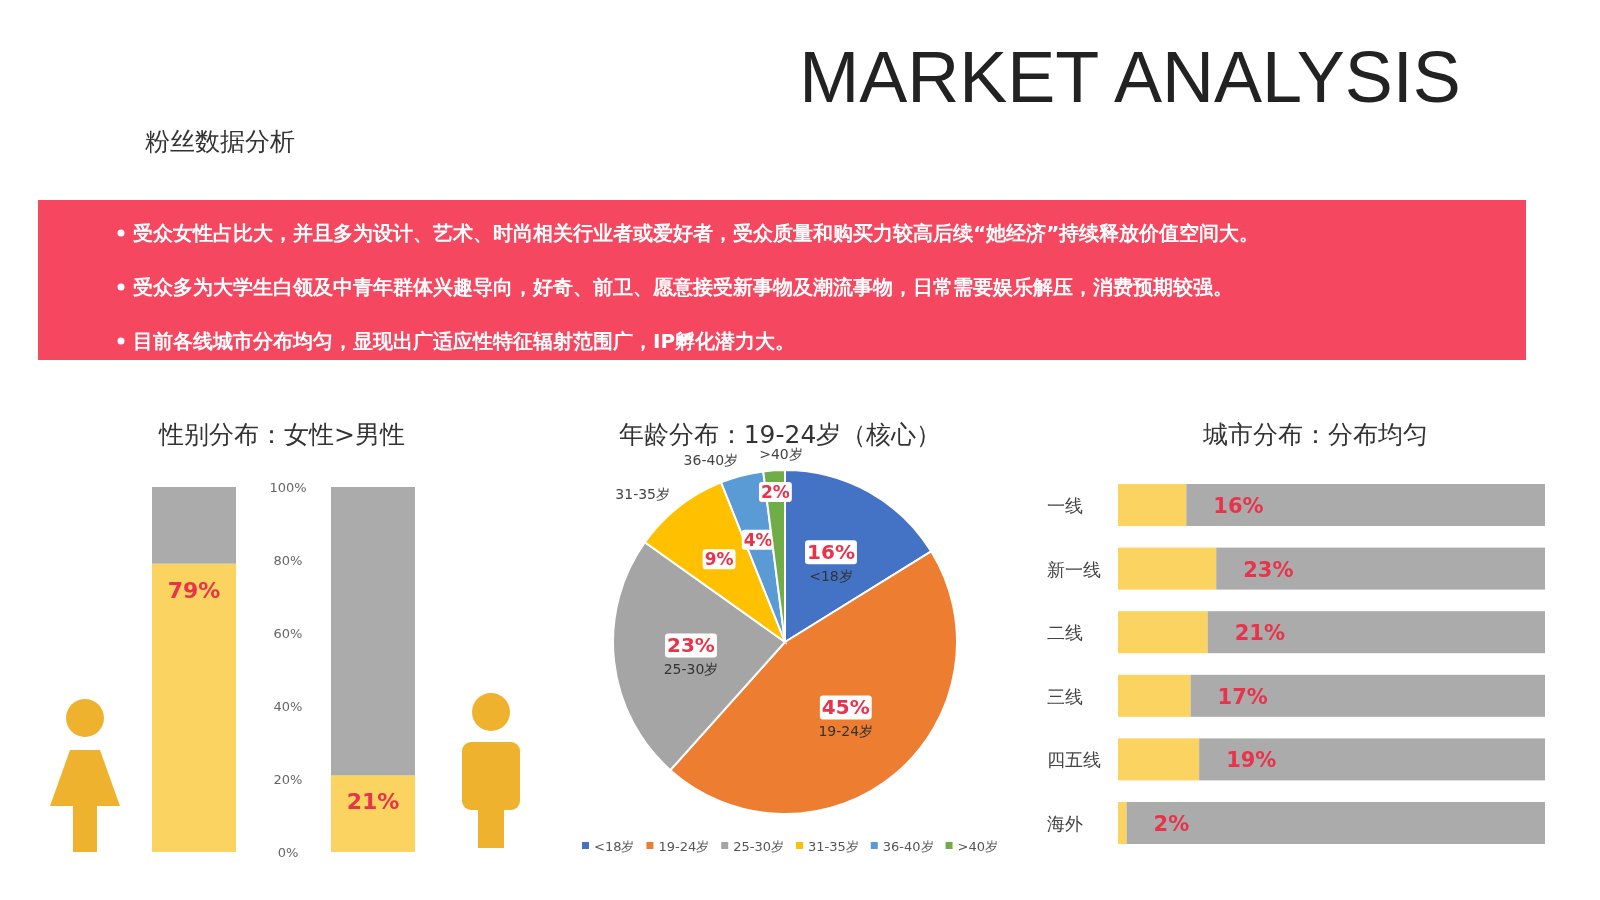  What do you see at coordinates (1065, 633) in the screenshot?
I see `y-tick-label: 二线` at bounding box center [1065, 633].